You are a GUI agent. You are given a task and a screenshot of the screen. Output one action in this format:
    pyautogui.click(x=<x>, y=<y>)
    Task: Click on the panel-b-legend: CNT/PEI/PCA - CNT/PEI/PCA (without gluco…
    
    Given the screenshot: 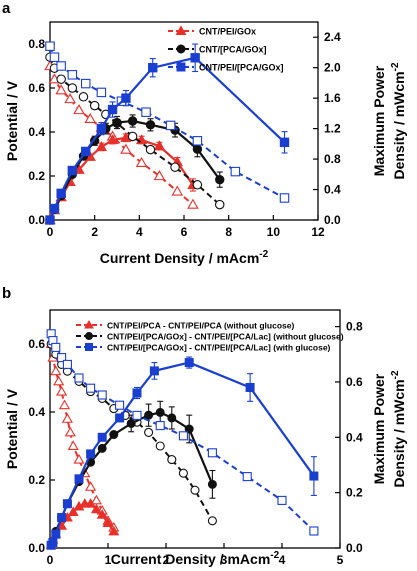 What is the action you would take?
    pyautogui.click(x=210, y=336)
    